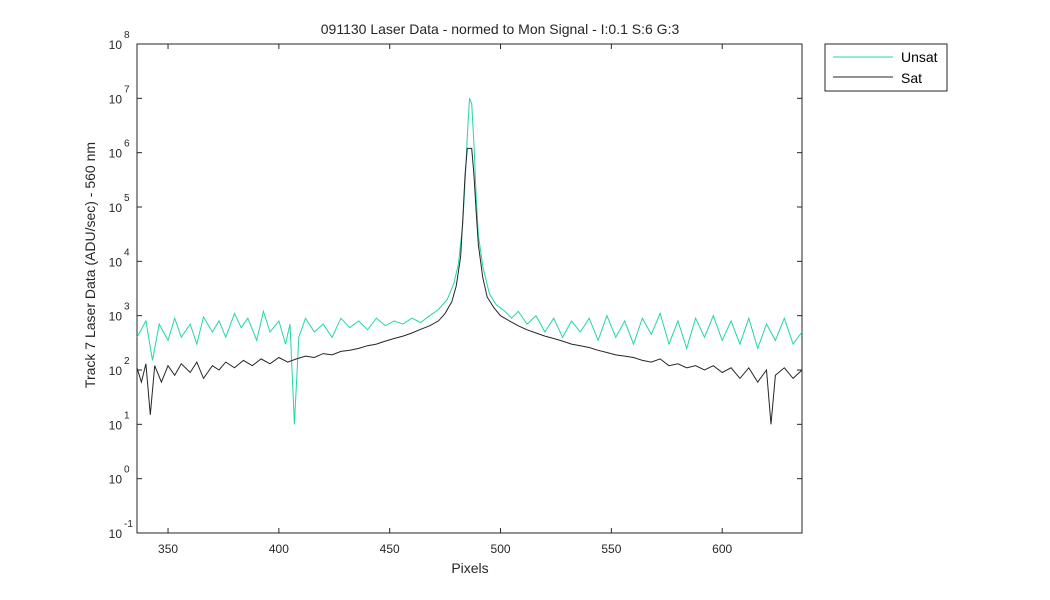  What do you see at coordinates (128, 524) in the screenshot?
I see `y-tick-exponent: -1` at bounding box center [128, 524].